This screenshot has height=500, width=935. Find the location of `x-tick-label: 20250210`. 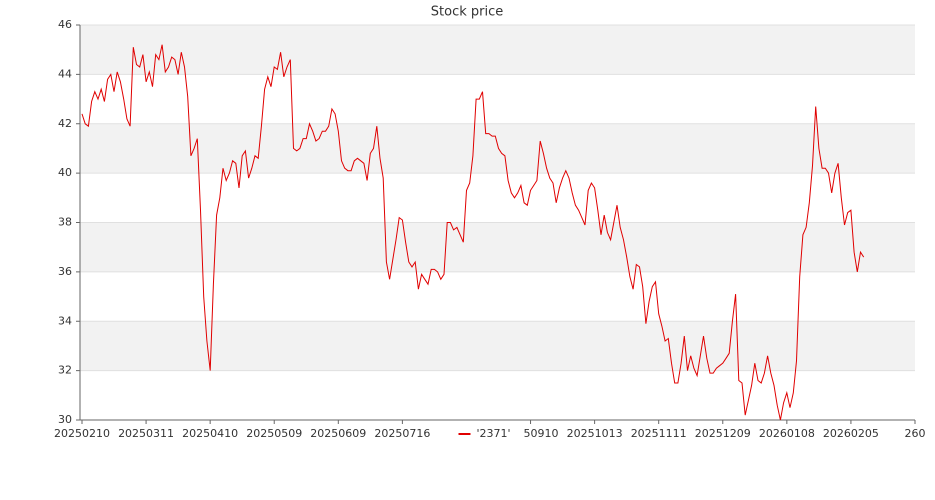

x-tick-label: 20250210 is located at coordinates (82, 433).